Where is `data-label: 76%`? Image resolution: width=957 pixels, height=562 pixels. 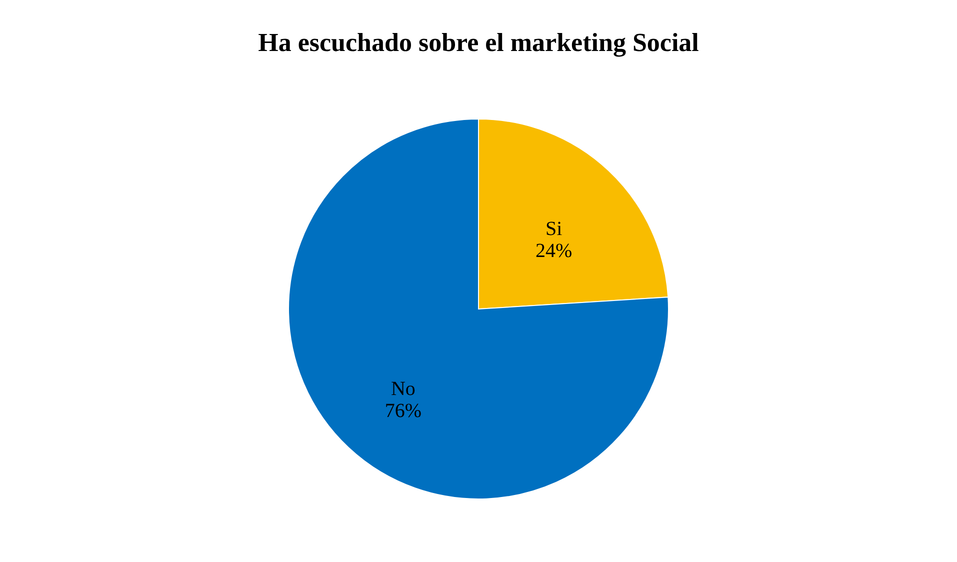 data-label: 76% is located at coordinates (403, 411).